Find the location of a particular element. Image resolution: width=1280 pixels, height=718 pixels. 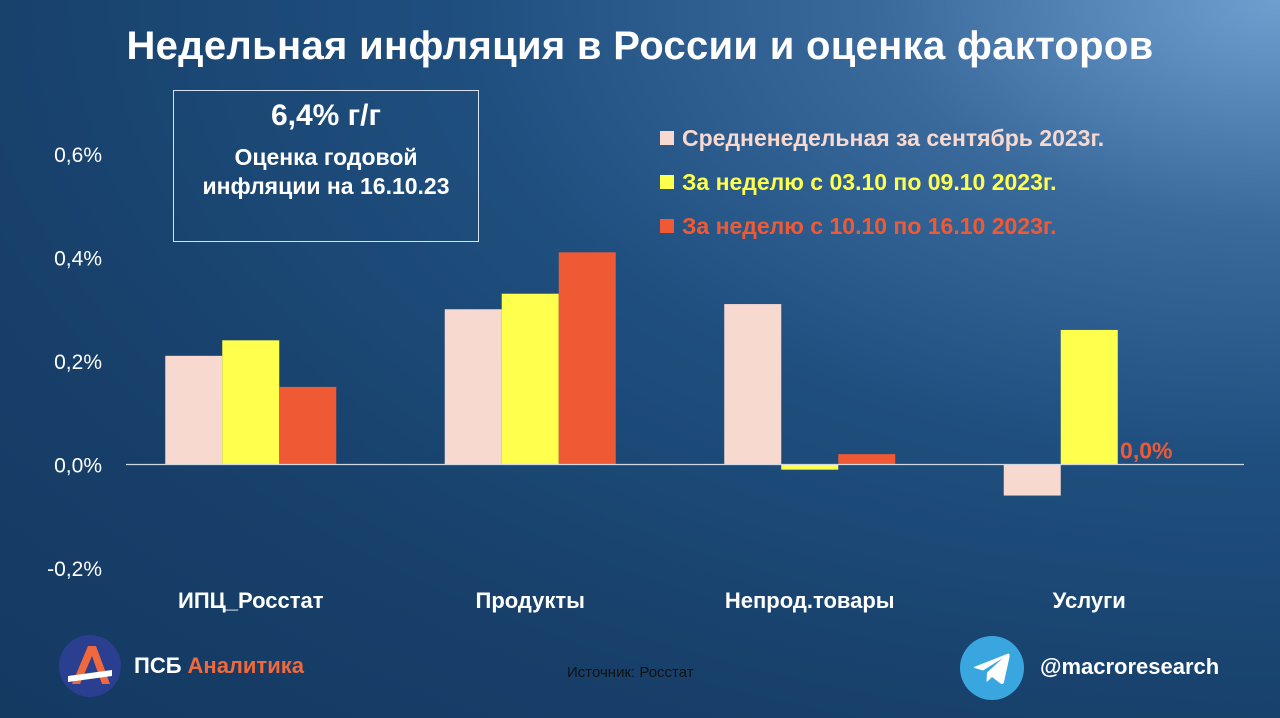

y-tick-label: 0,6% is located at coordinates (78, 155).